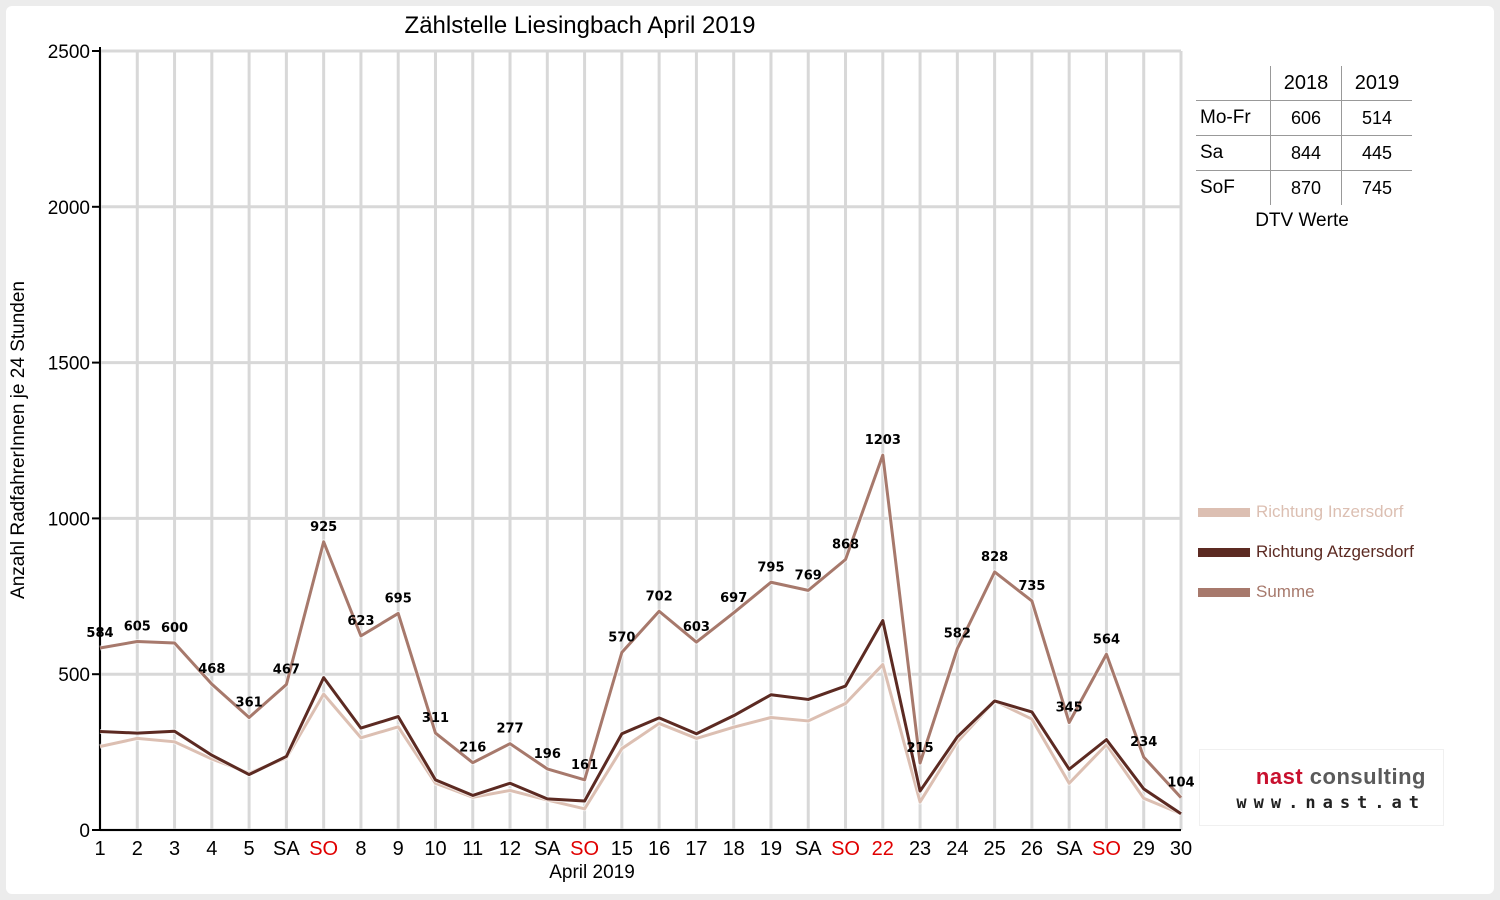 The width and height of the screenshot is (1500, 900). What do you see at coordinates (920, 849) in the screenshot?
I see `x-tick-label: 23` at bounding box center [920, 849].